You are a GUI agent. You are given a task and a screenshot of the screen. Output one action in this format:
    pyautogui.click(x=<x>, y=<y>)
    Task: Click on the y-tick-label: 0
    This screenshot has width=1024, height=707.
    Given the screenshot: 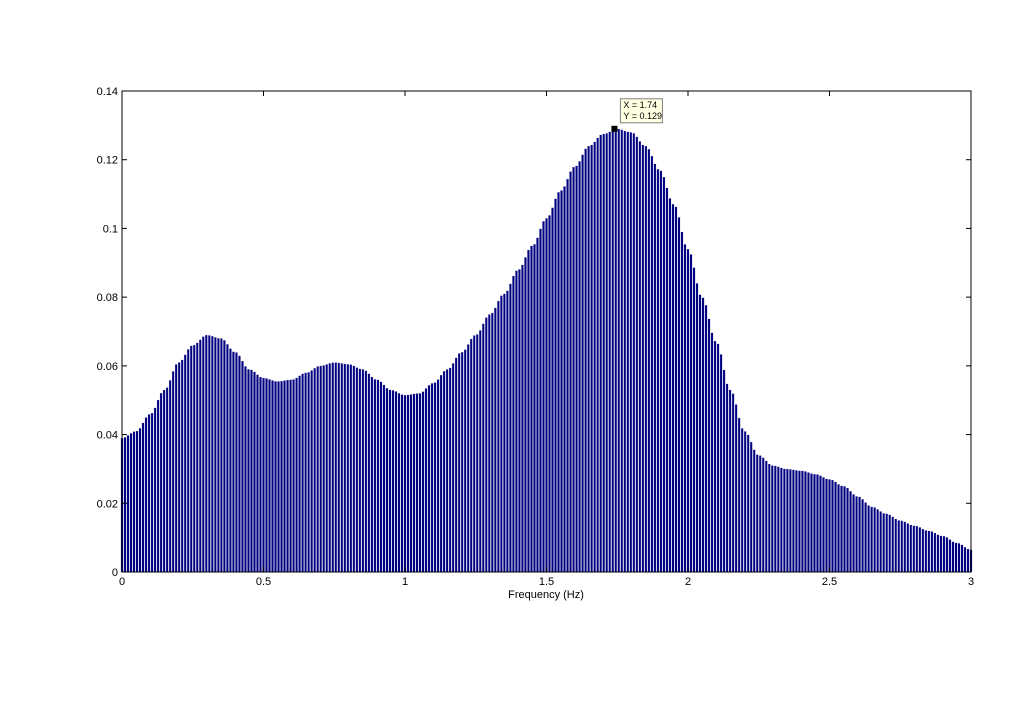 What is the action you would take?
    pyautogui.click(x=115, y=573)
    